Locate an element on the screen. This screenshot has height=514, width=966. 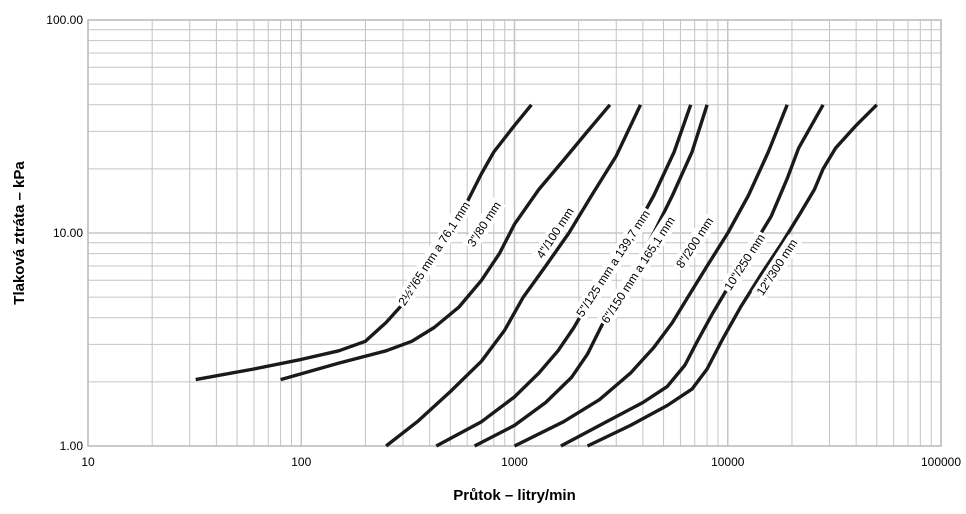
y-tick-label: 1.00 is located at coordinates (72, 446).